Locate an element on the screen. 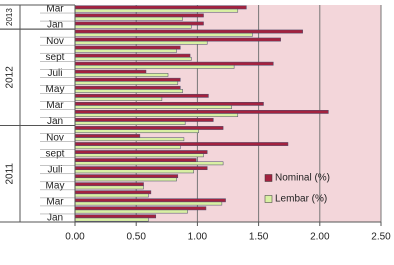 This screenshot has width=394, height=265. legend-label: Nominal (%) is located at coordinates (302, 178).